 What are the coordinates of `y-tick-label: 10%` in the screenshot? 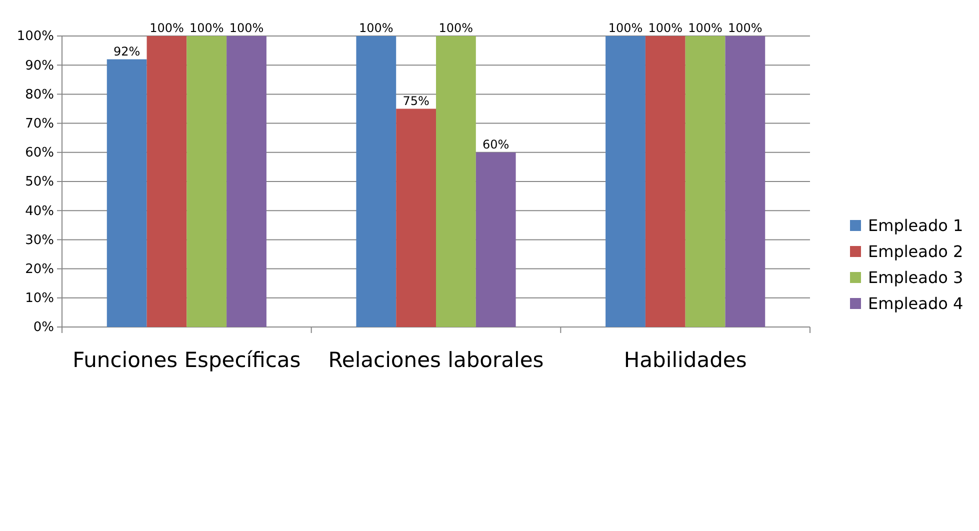 It's located at (39, 298).